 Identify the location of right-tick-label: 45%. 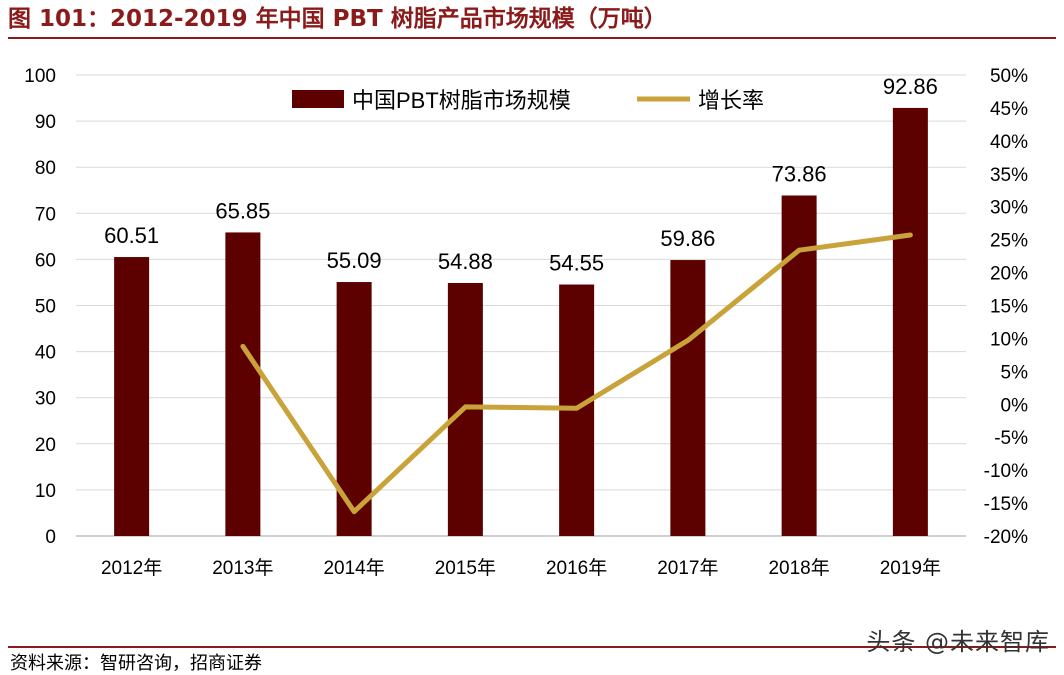
(1009, 109).